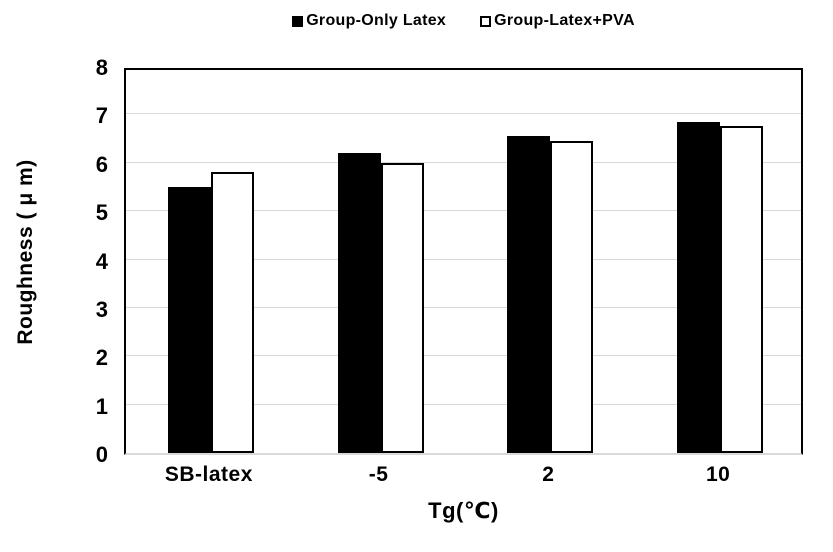  I want to click on bar-group-latex-pva--5, so click(402, 307).